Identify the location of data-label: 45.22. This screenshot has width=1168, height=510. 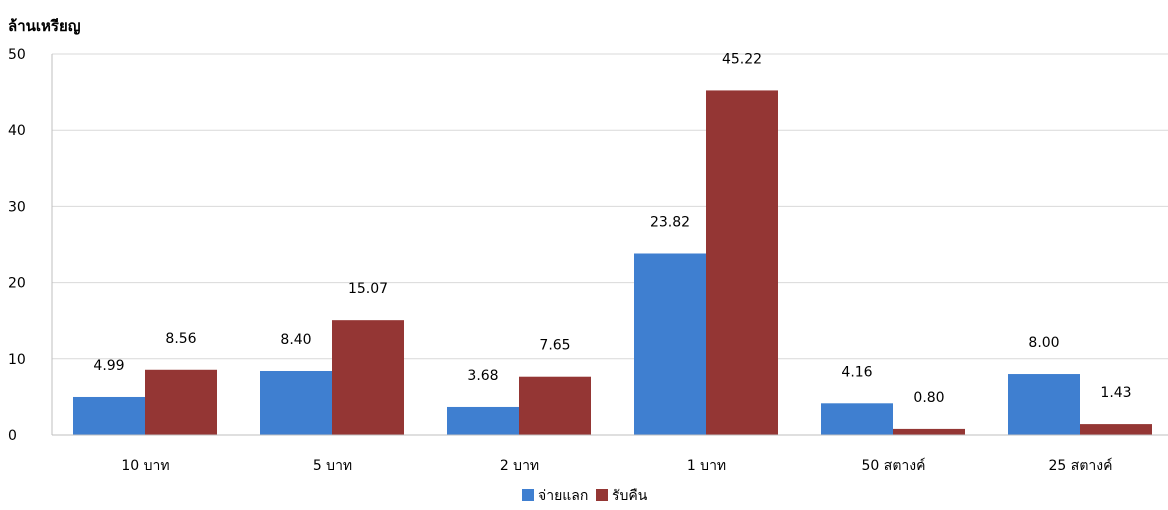
(742, 59).